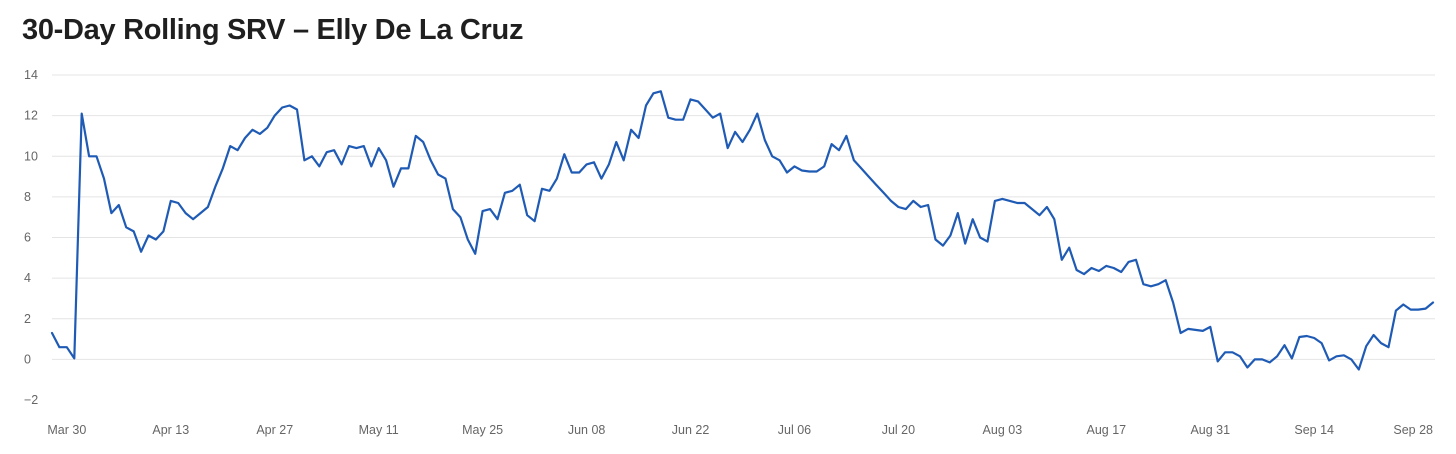 This screenshot has width=1456, height=454. What do you see at coordinates (1003, 430) in the screenshot?
I see `x-tick-label: Aug 03` at bounding box center [1003, 430].